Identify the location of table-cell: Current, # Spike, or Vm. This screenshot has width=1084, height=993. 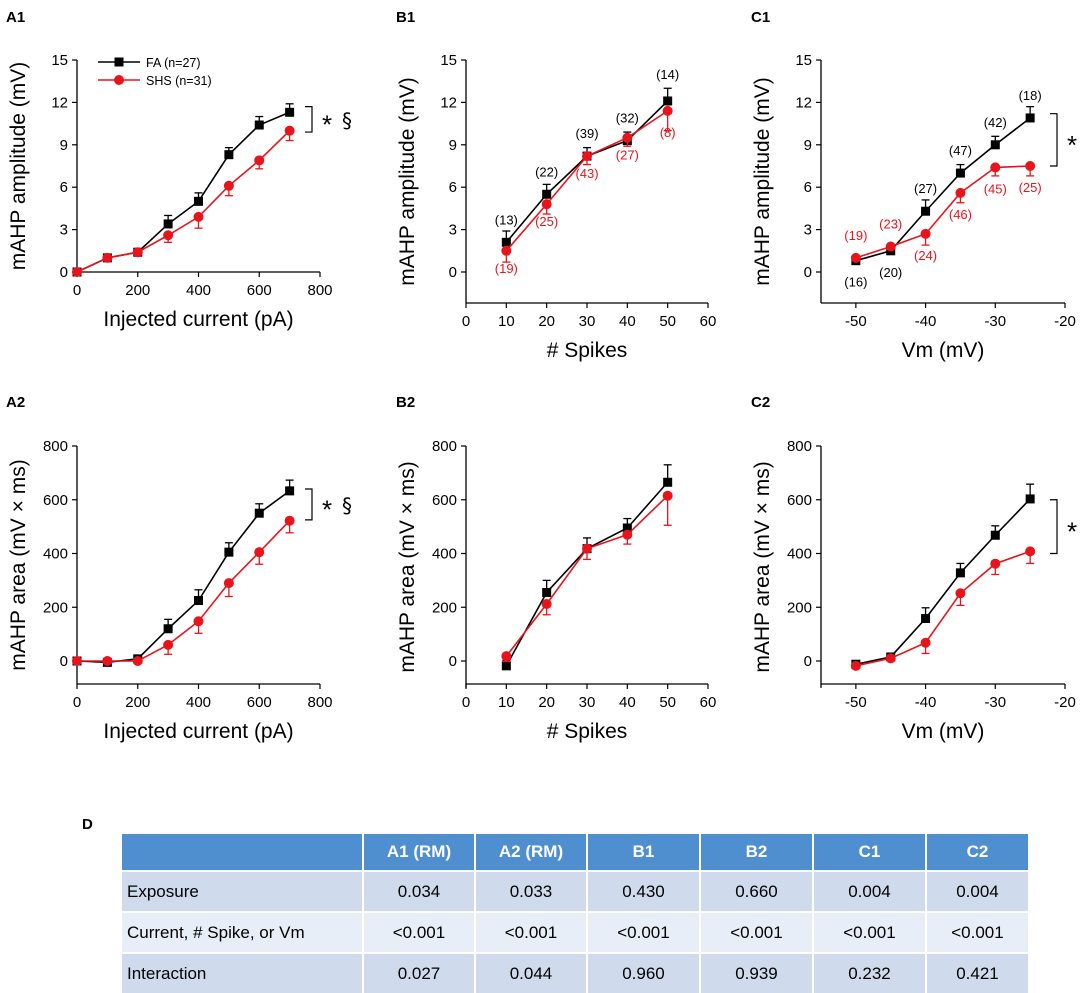
(243, 932).